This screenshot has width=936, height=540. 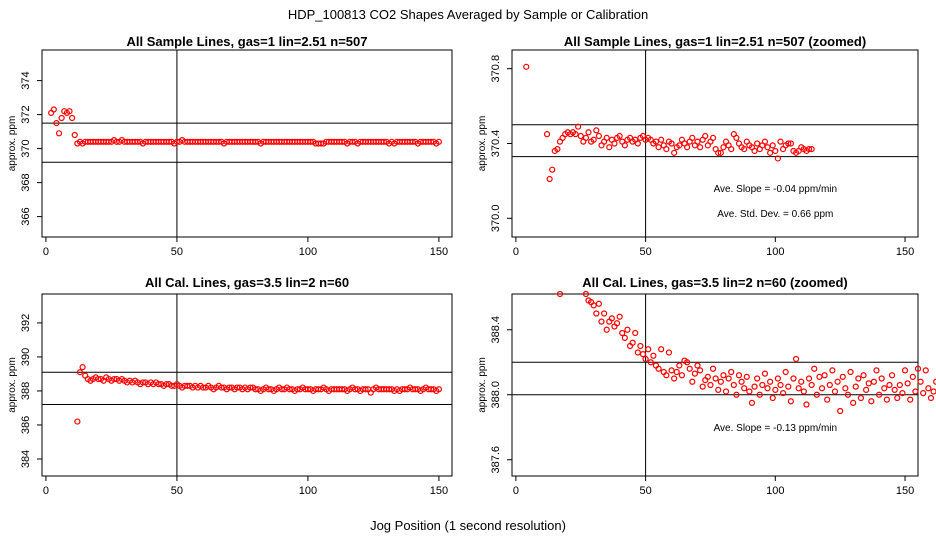 What do you see at coordinates (496, 219) in the screenshot?
I see `y-tick-label: 370.0` at bounding box center [496, 219].